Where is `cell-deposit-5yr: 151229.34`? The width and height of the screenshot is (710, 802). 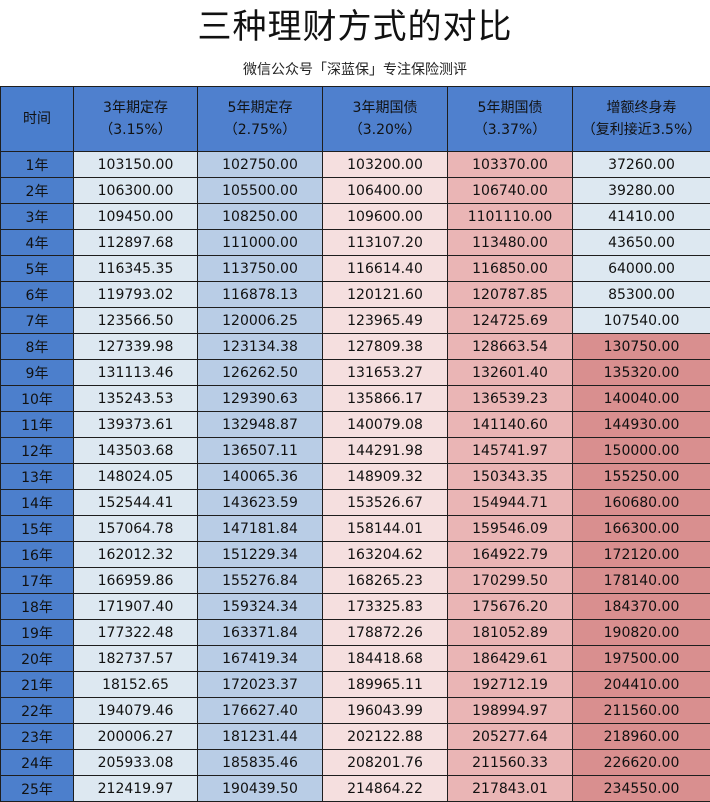
cell-deposit-5yr: 151229.34 is located at coordinates (260, 555).